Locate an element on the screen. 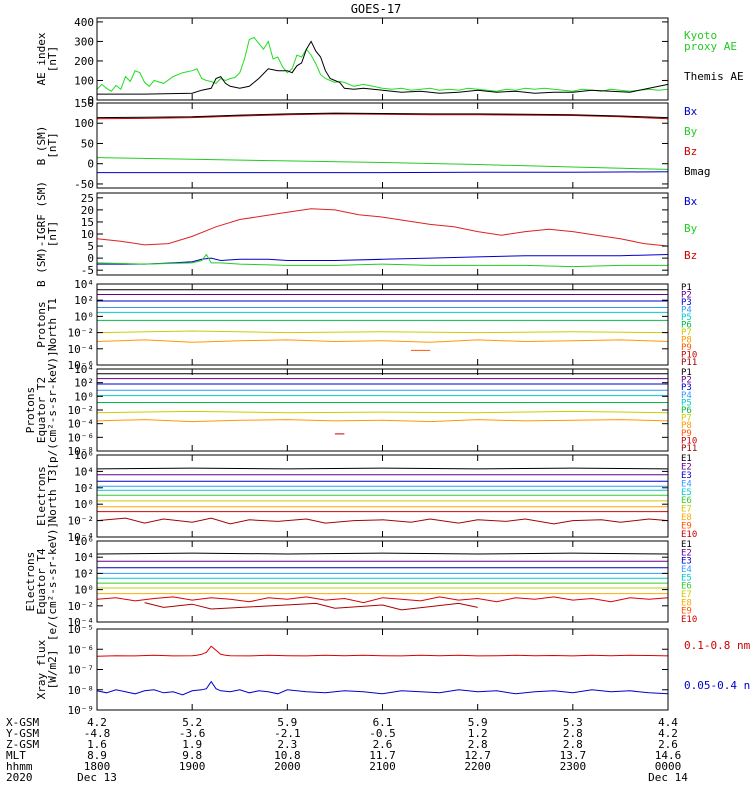 This screenshot has height=800, width=750. series-bsm-bz is located at coordinates (382, 116).